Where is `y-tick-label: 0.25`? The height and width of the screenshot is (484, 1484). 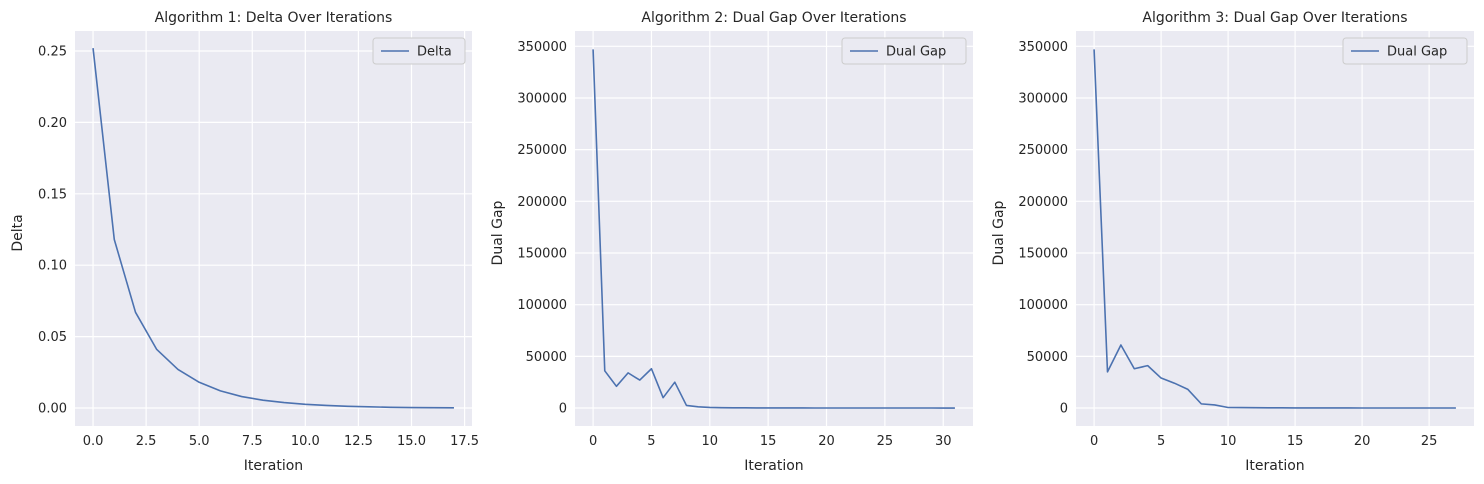 y-tick-label: 0.25 is located at coordinates (52, 51).